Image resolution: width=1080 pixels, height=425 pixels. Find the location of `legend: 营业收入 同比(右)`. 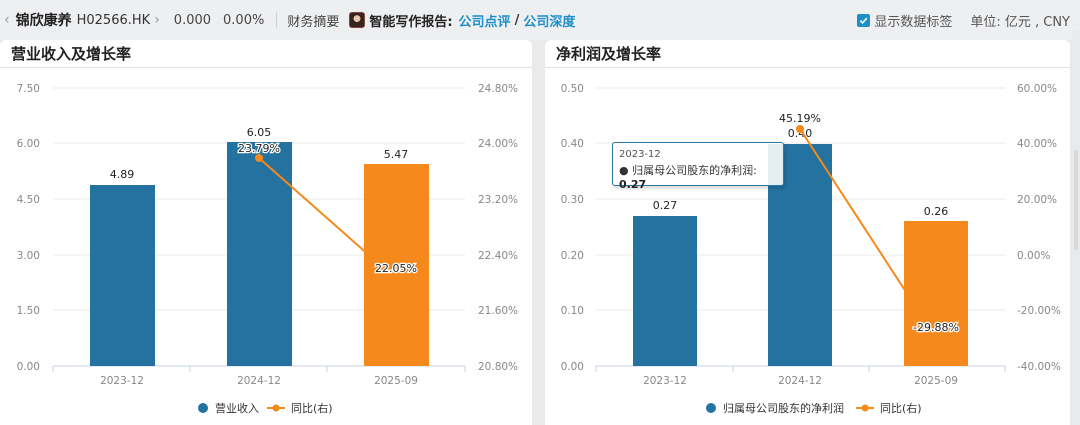

legend: 营业收入 同比(右) is located at coordinates (265, 408).